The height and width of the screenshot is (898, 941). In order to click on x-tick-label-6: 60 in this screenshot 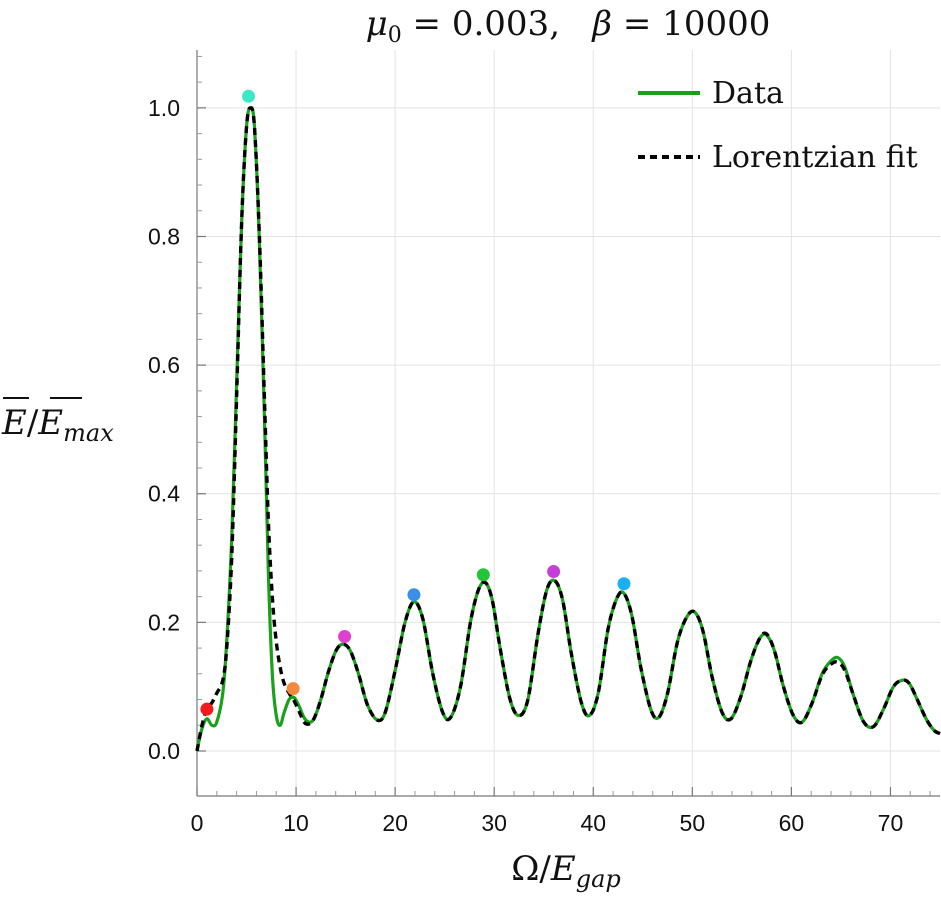, I will do `click(792, 823)`.